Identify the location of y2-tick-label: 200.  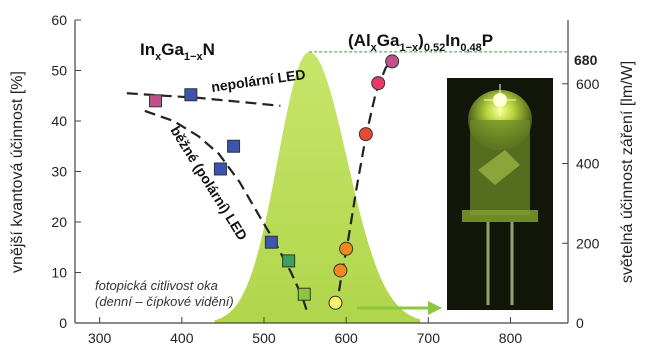
(588, 243).